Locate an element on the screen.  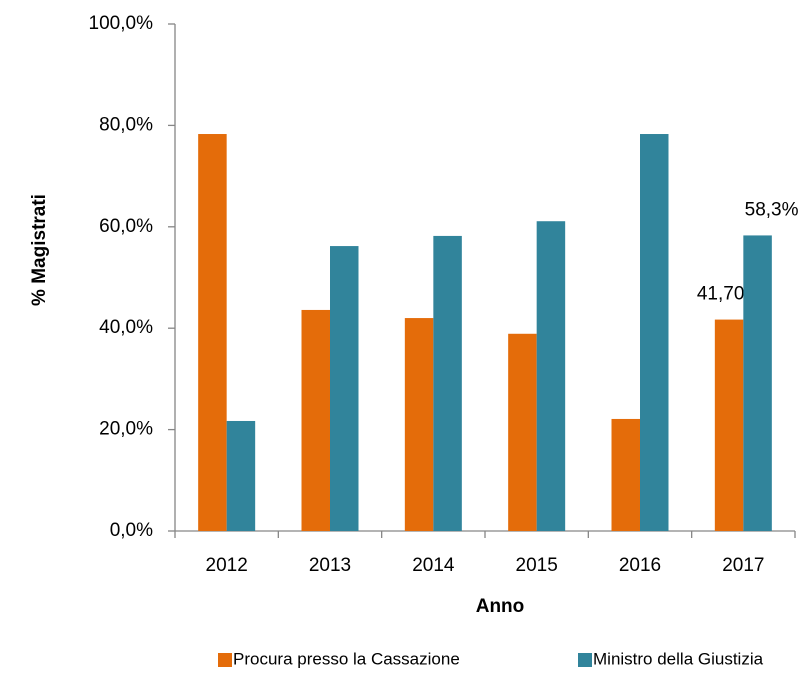
y-tick-label: 40,0% is located at coordinates (126, 327).